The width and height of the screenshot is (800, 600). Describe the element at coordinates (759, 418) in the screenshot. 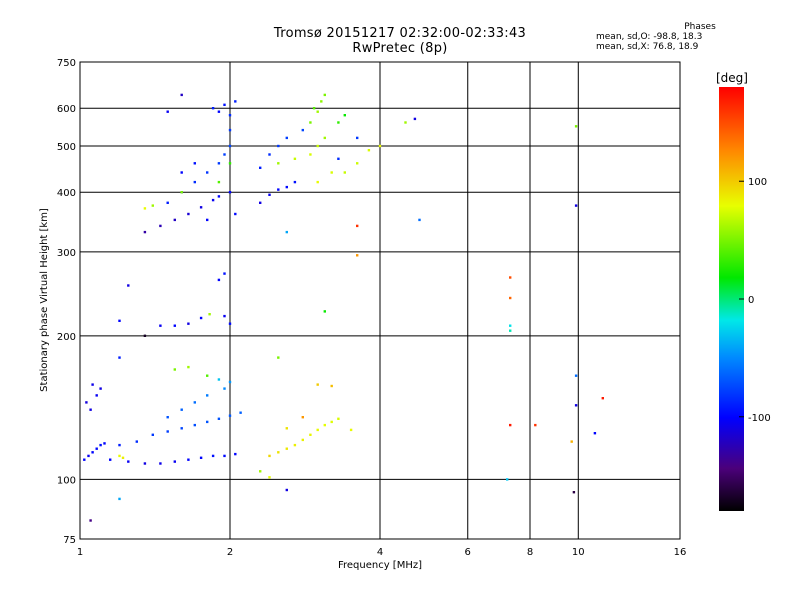

I see `colorbar-tick-label: -100` at that location.